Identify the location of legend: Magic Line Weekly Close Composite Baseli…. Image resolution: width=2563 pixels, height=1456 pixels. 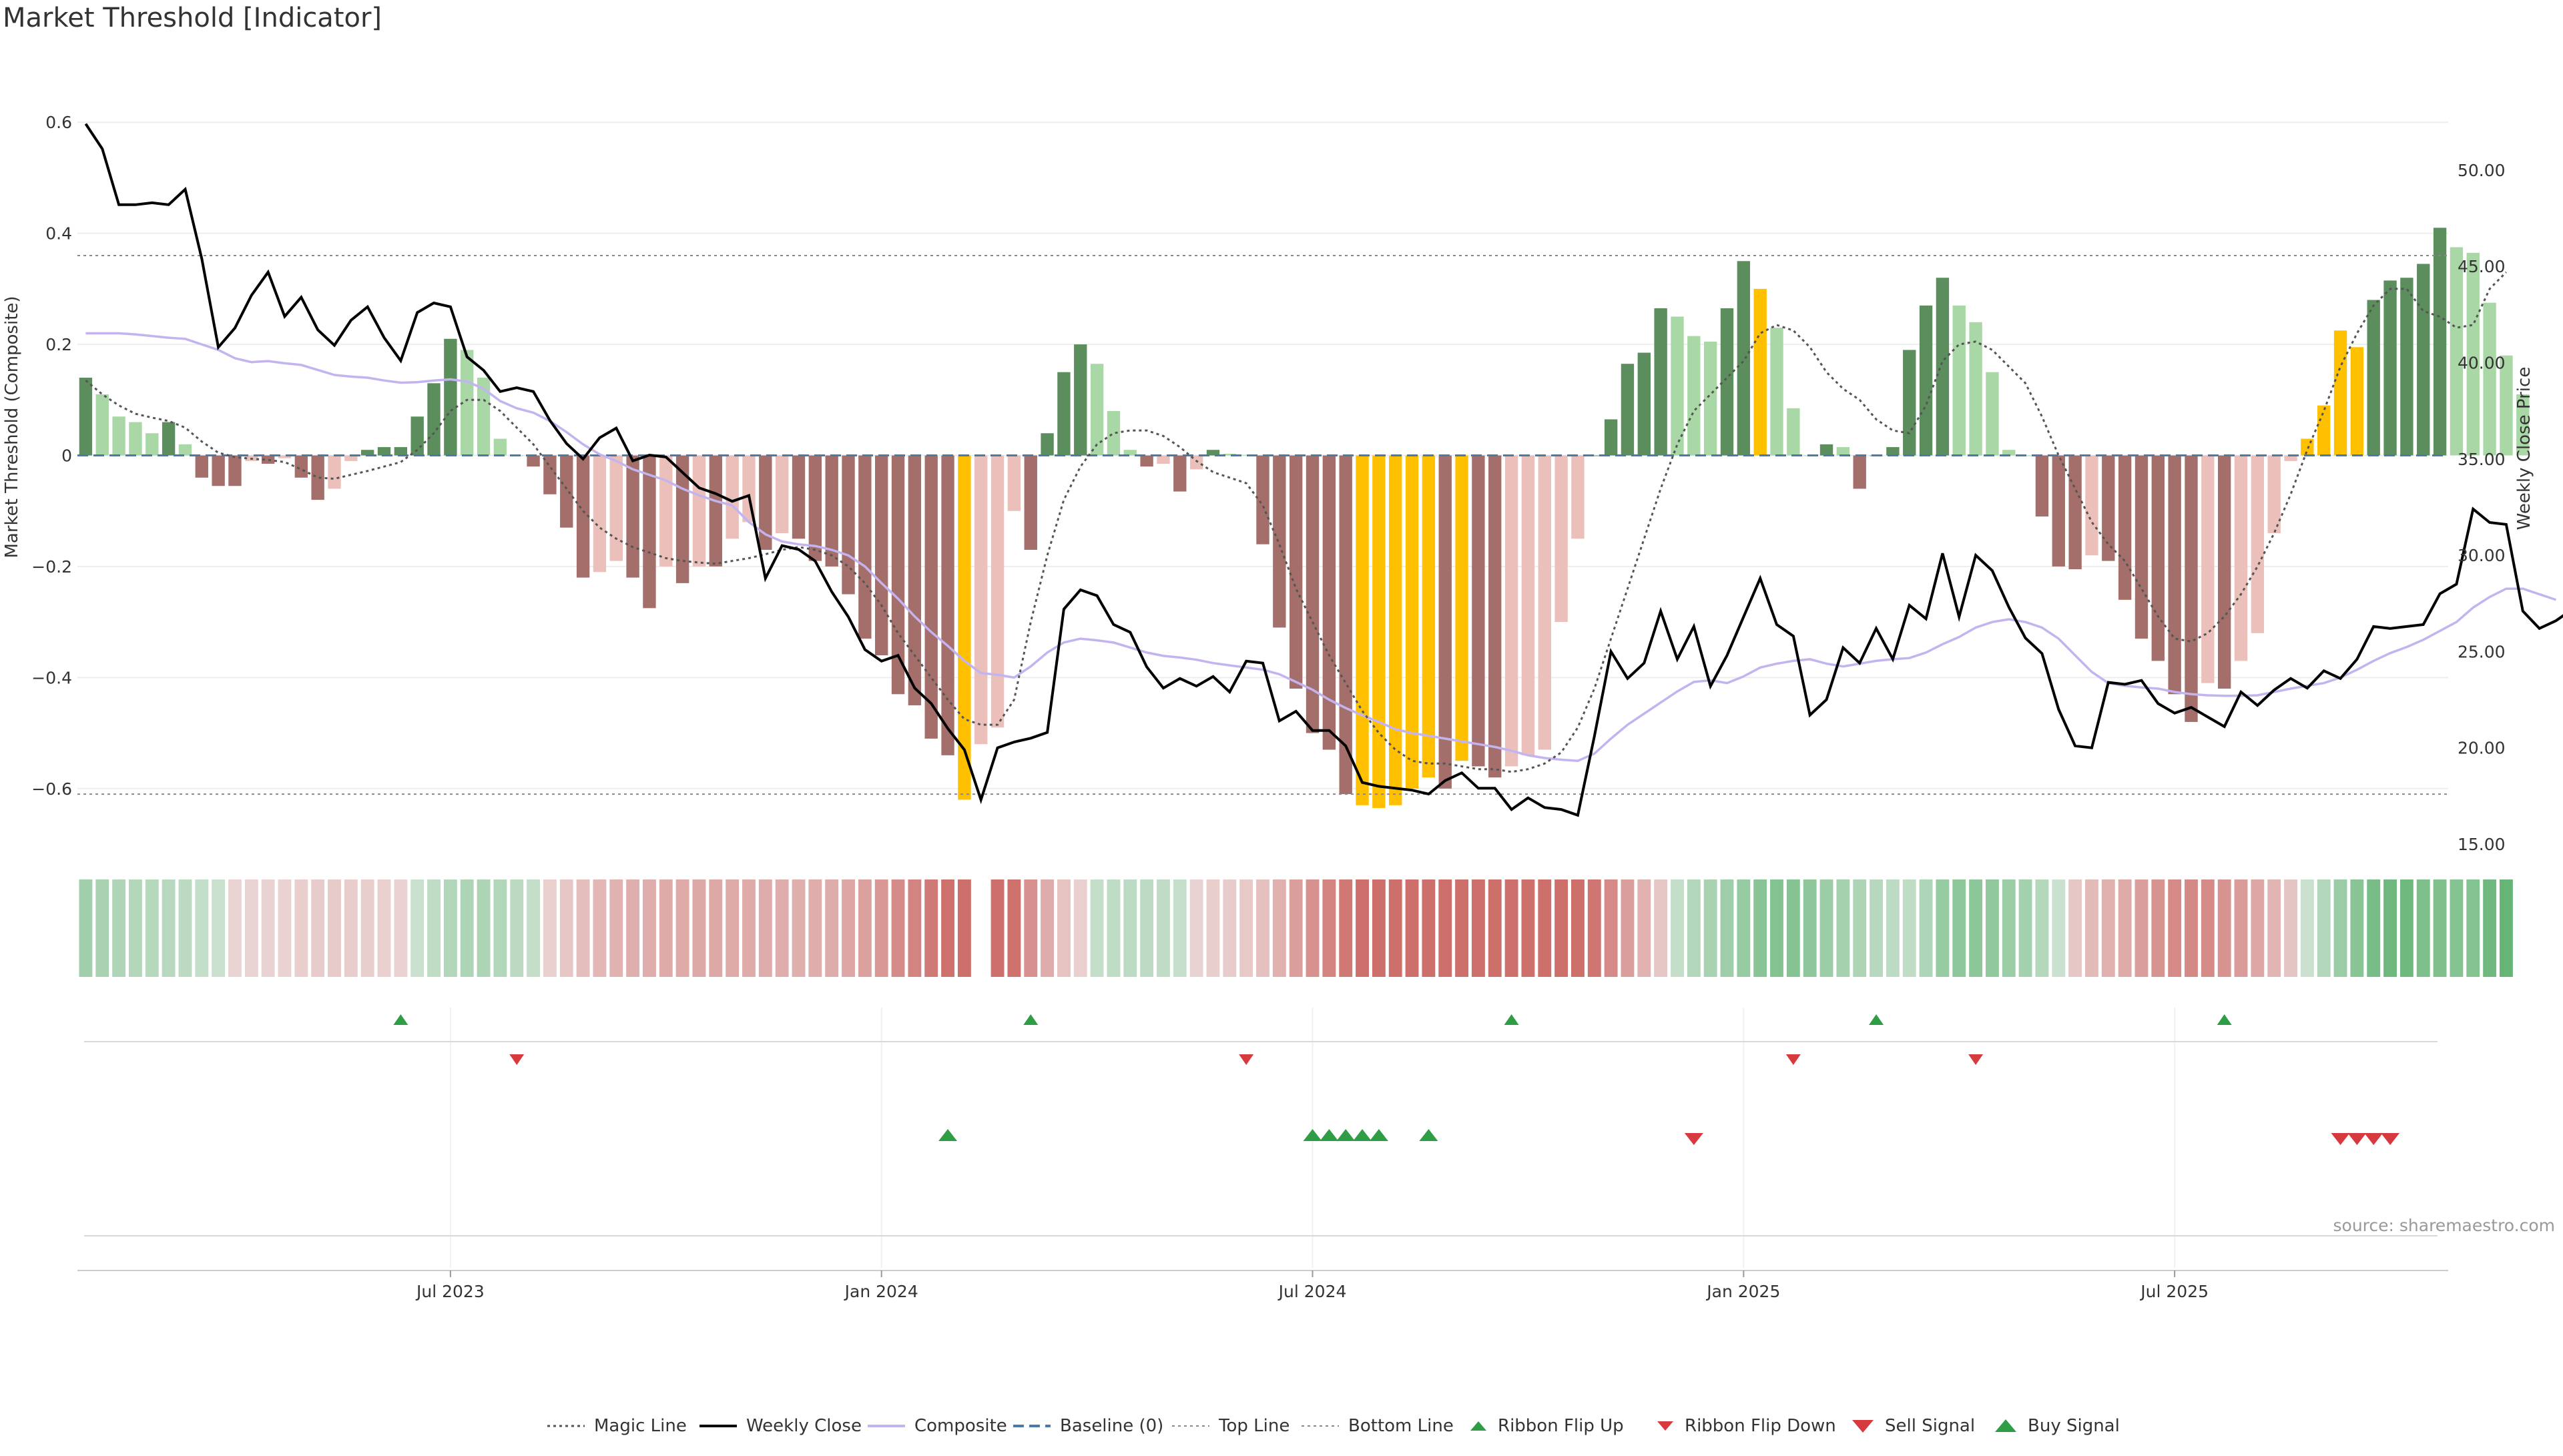
(1281, 1436).